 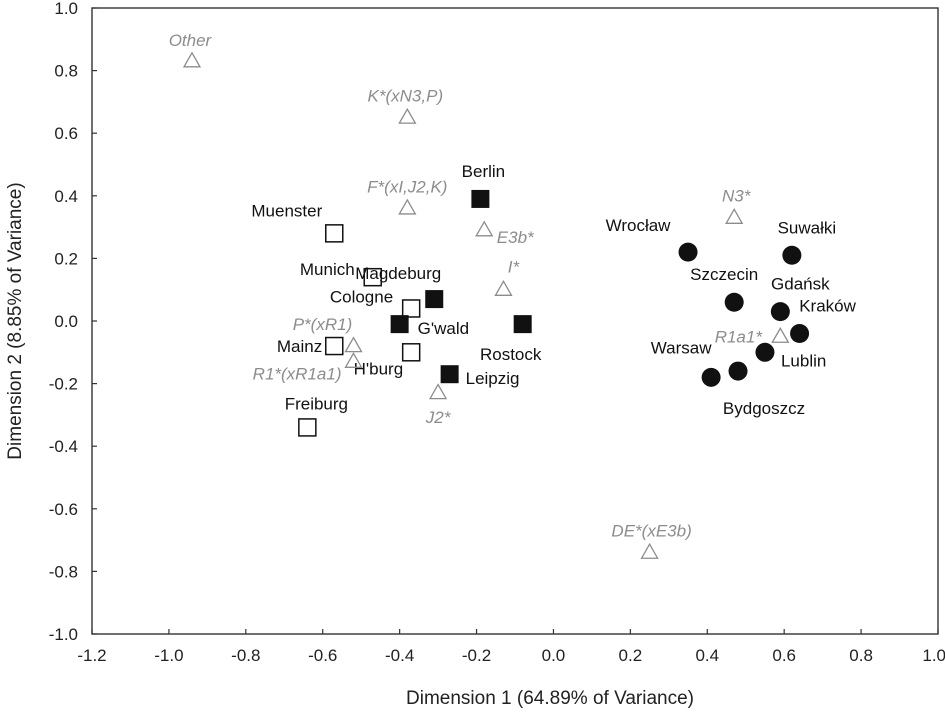 What do you see at coordinates (411, 308) in the screenshot?
I see `point-cologne` at bounding box center [411, 308].